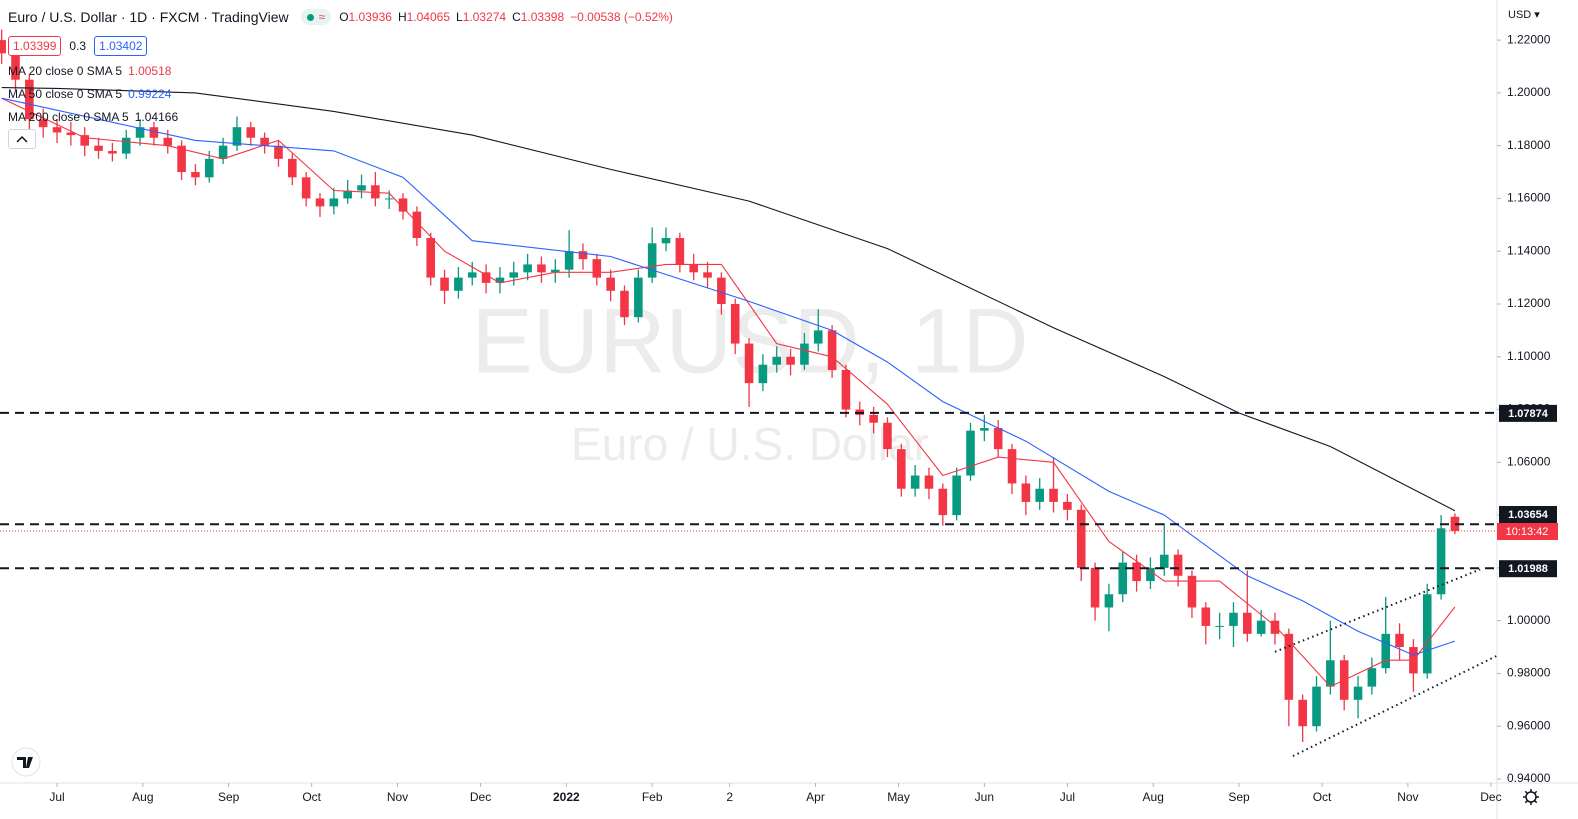  I want to click on ma-value: 0.99224, so click(150, 93).